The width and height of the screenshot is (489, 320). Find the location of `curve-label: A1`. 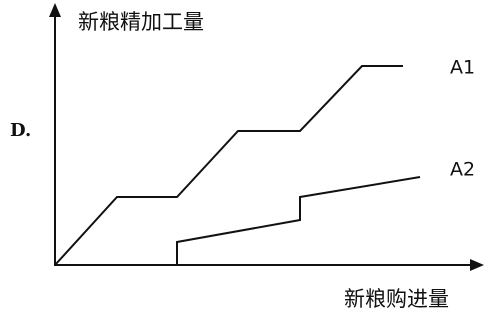

curve-label: A1 is located at coordinates (462, 68).